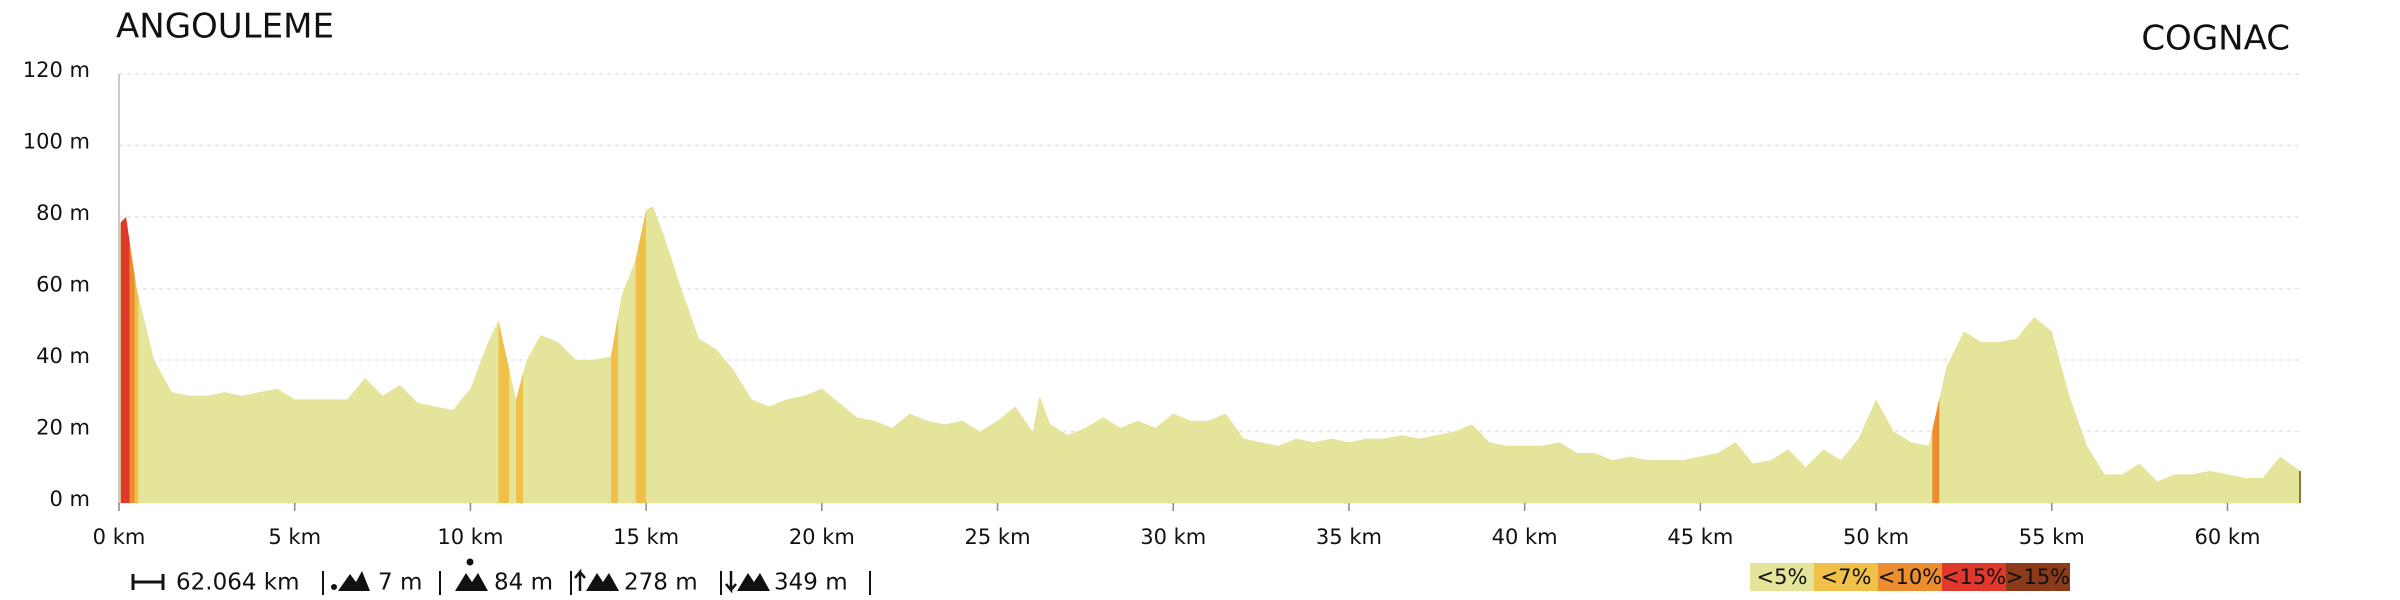 Image resolution: width=2400 pixels, height=600 pixels. What do you see at coordinates (523, 583) in the screenshot?
I see `stat-value: 84 m` at bounding box center [523, 583].